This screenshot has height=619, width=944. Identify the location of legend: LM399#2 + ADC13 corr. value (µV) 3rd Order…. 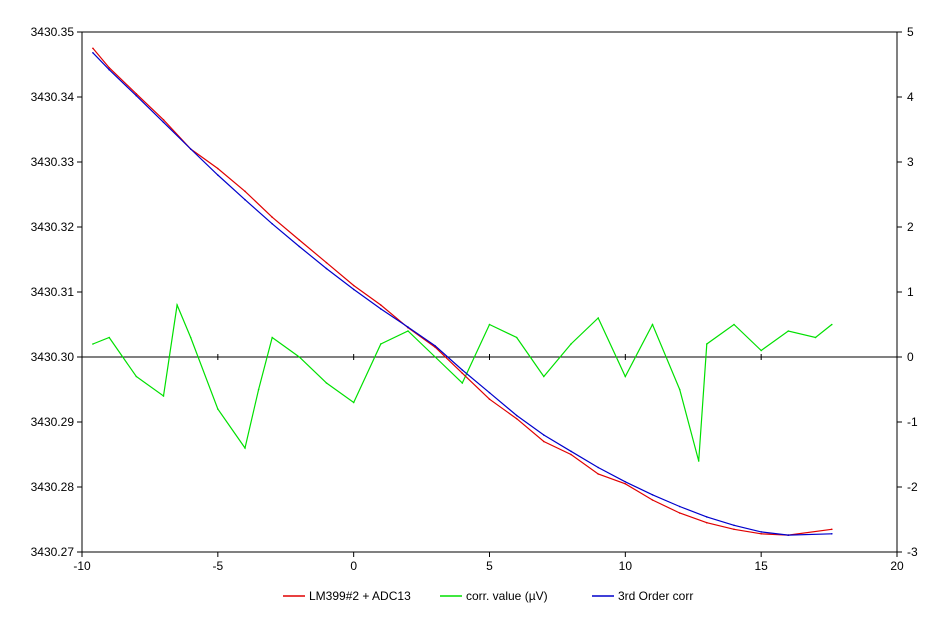
(488, 596).